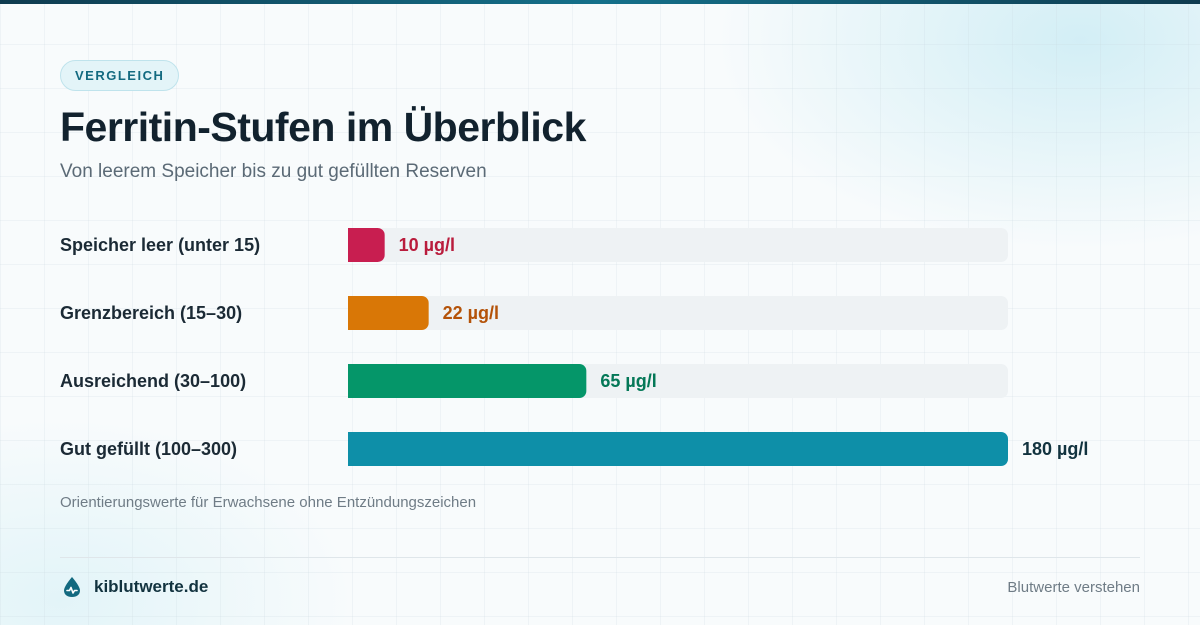 This screenshot has height=625, width=1200. I want to click on category-badge: VERGLEICH, so click(120, 75).